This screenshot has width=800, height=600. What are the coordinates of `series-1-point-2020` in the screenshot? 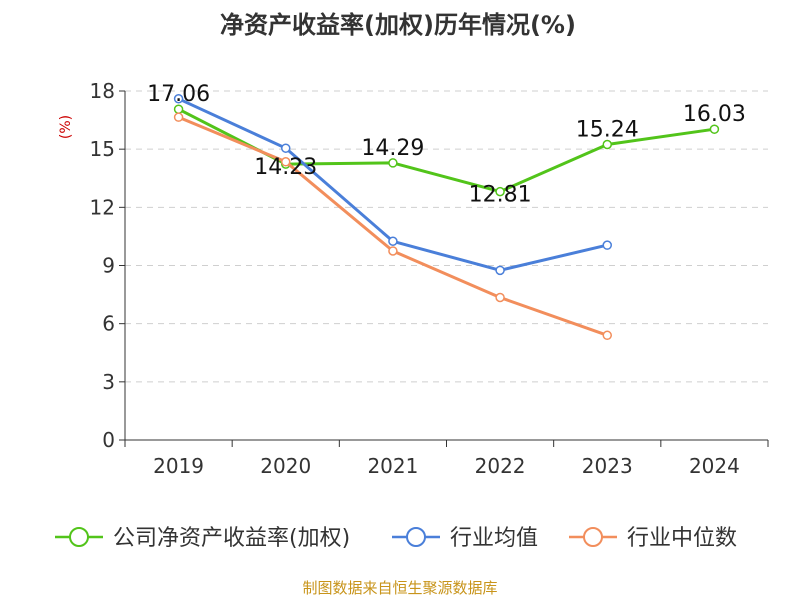 It's located at (286, 148).